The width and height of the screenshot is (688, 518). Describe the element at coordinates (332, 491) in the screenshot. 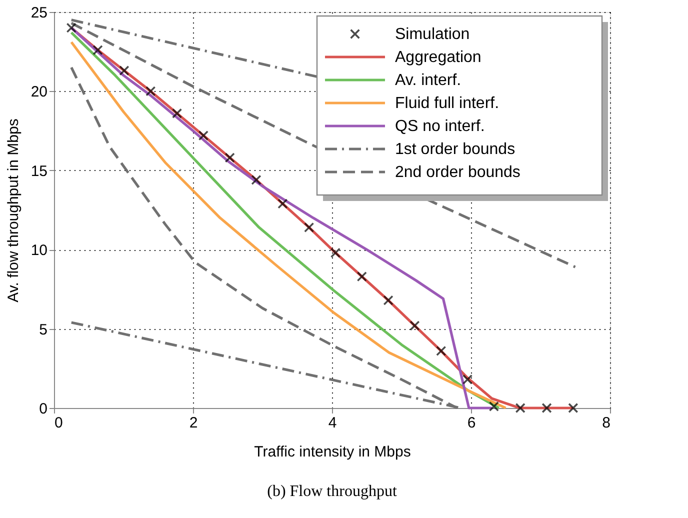

I see `text: (b) Flow throughput` at that location.